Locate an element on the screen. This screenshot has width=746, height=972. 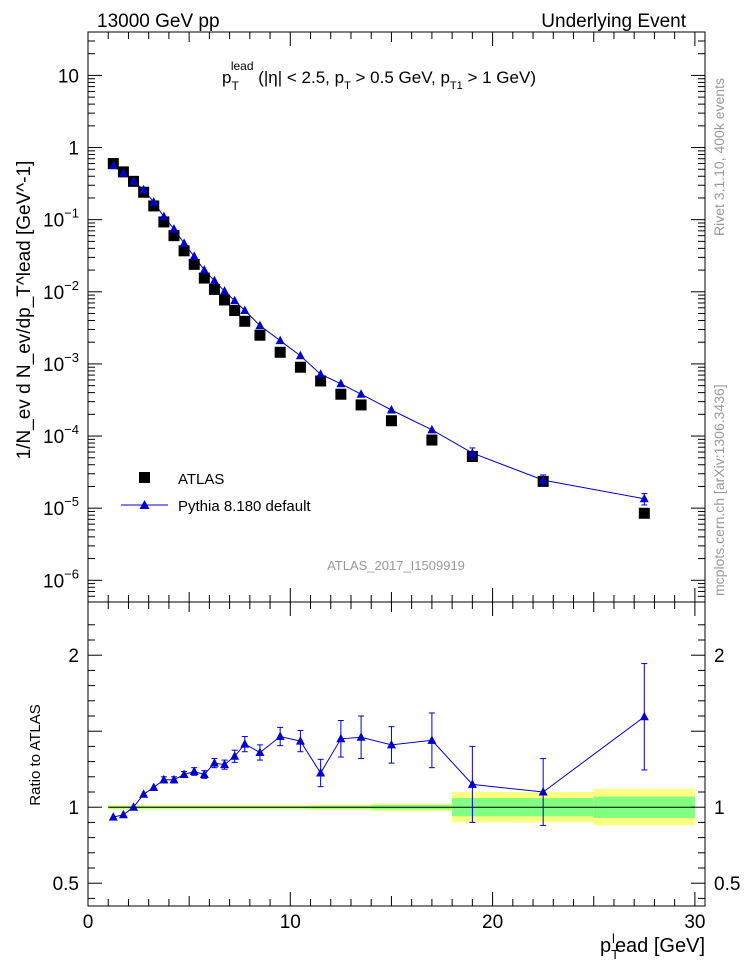
legend-pythia-label: Pythia 8.180 default is located at coordinates (244, 506).